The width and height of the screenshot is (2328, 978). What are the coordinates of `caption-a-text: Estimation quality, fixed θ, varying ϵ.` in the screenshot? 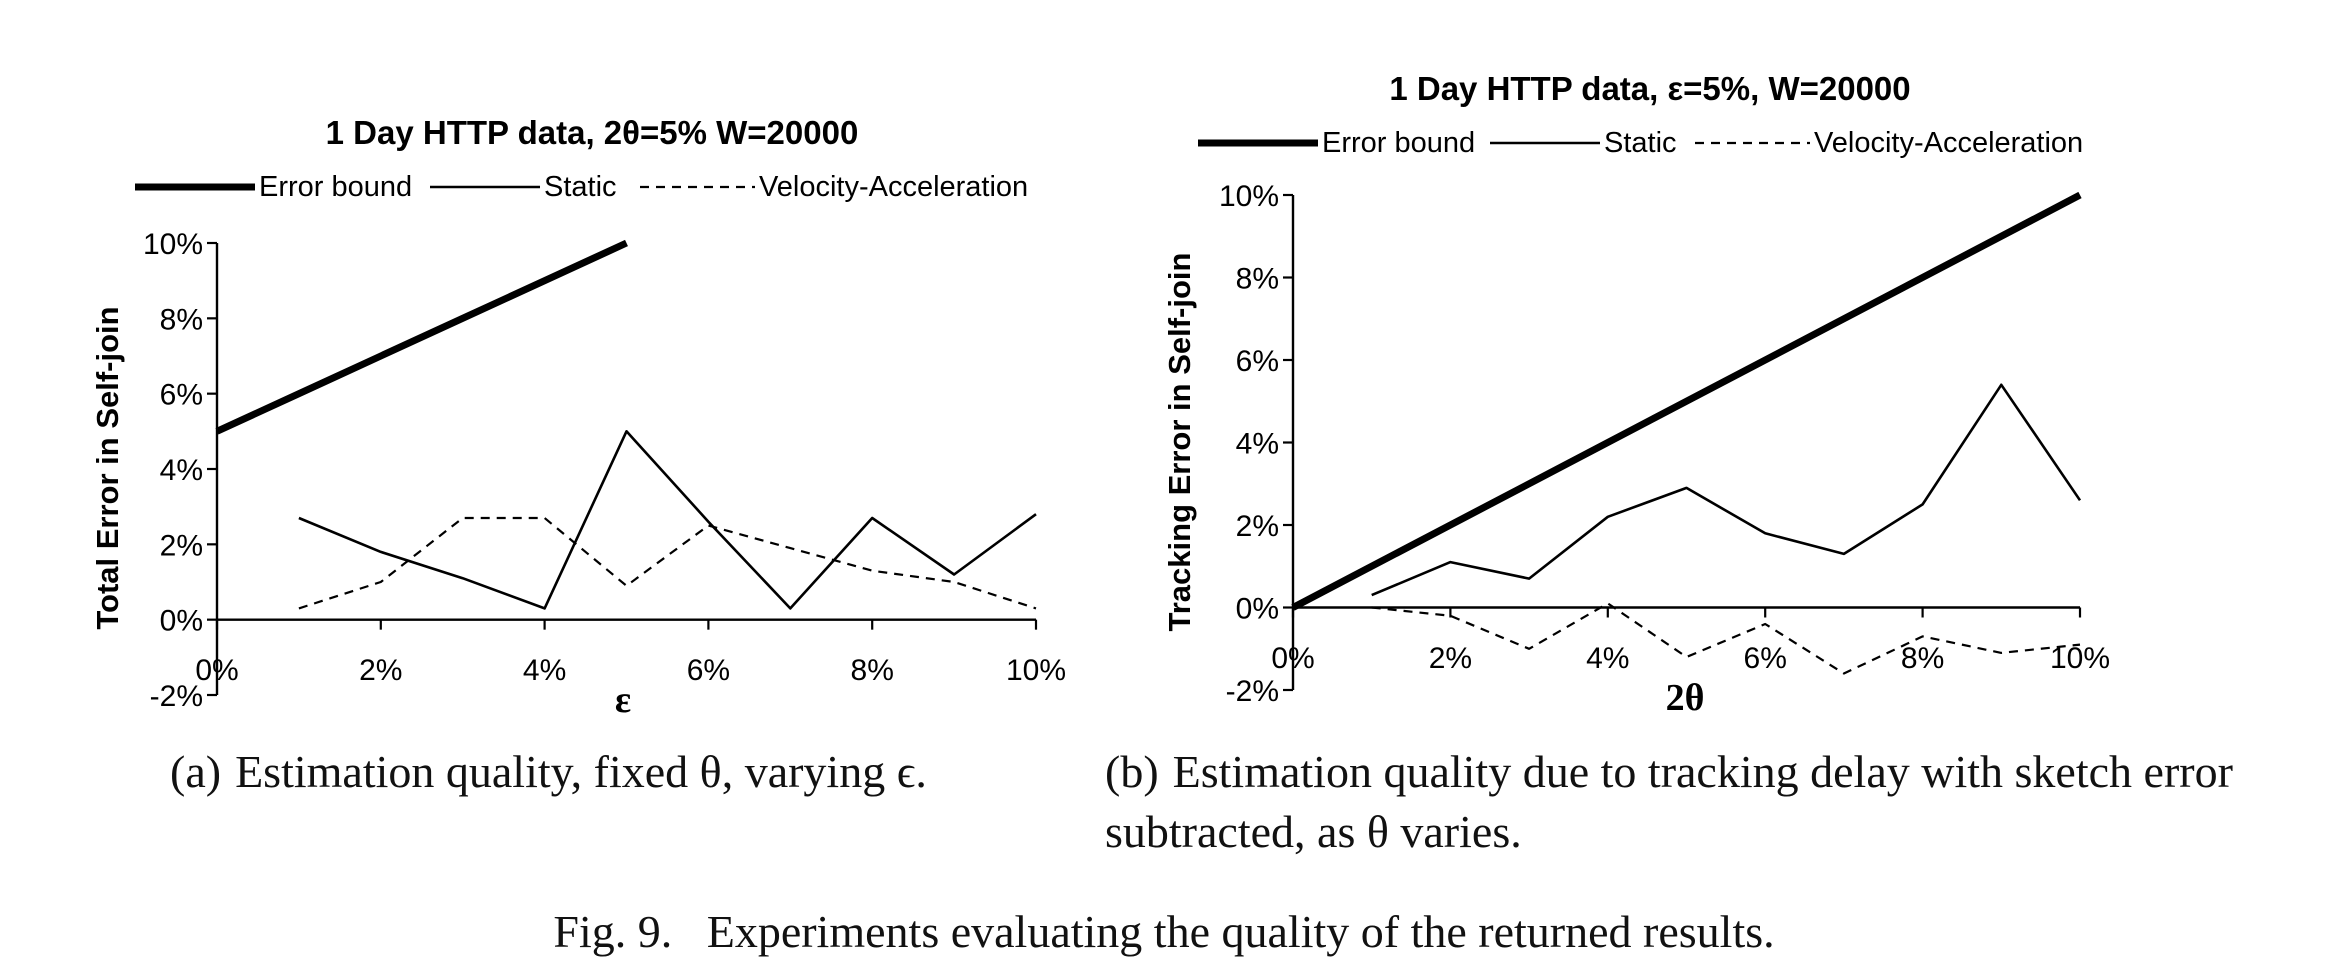 It's located at (581, 771).